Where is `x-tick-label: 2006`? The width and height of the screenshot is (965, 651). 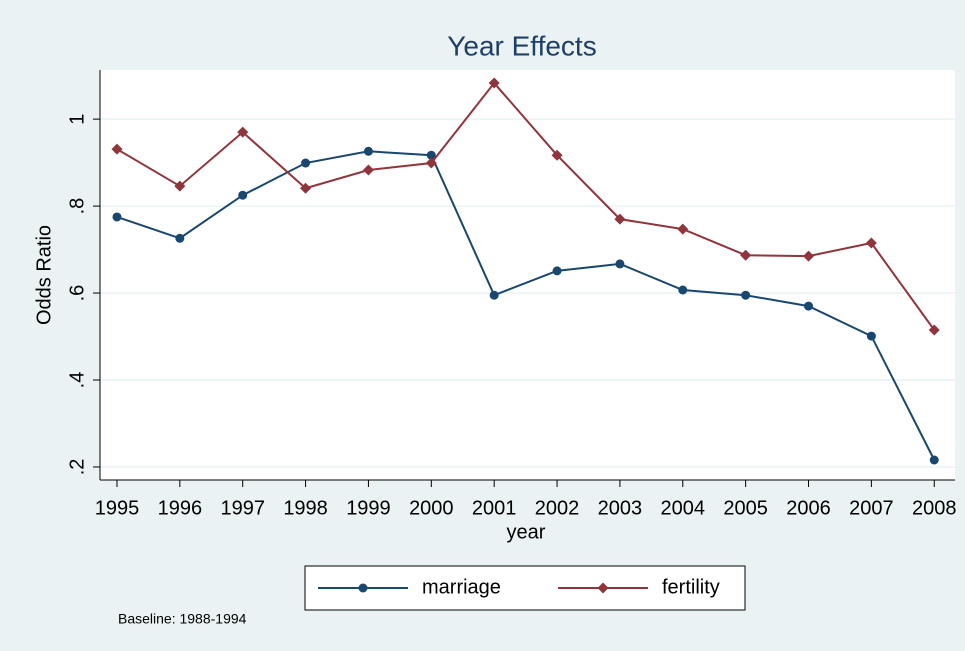 x-tick-label: 2006 is located at coordinates (808, 508).